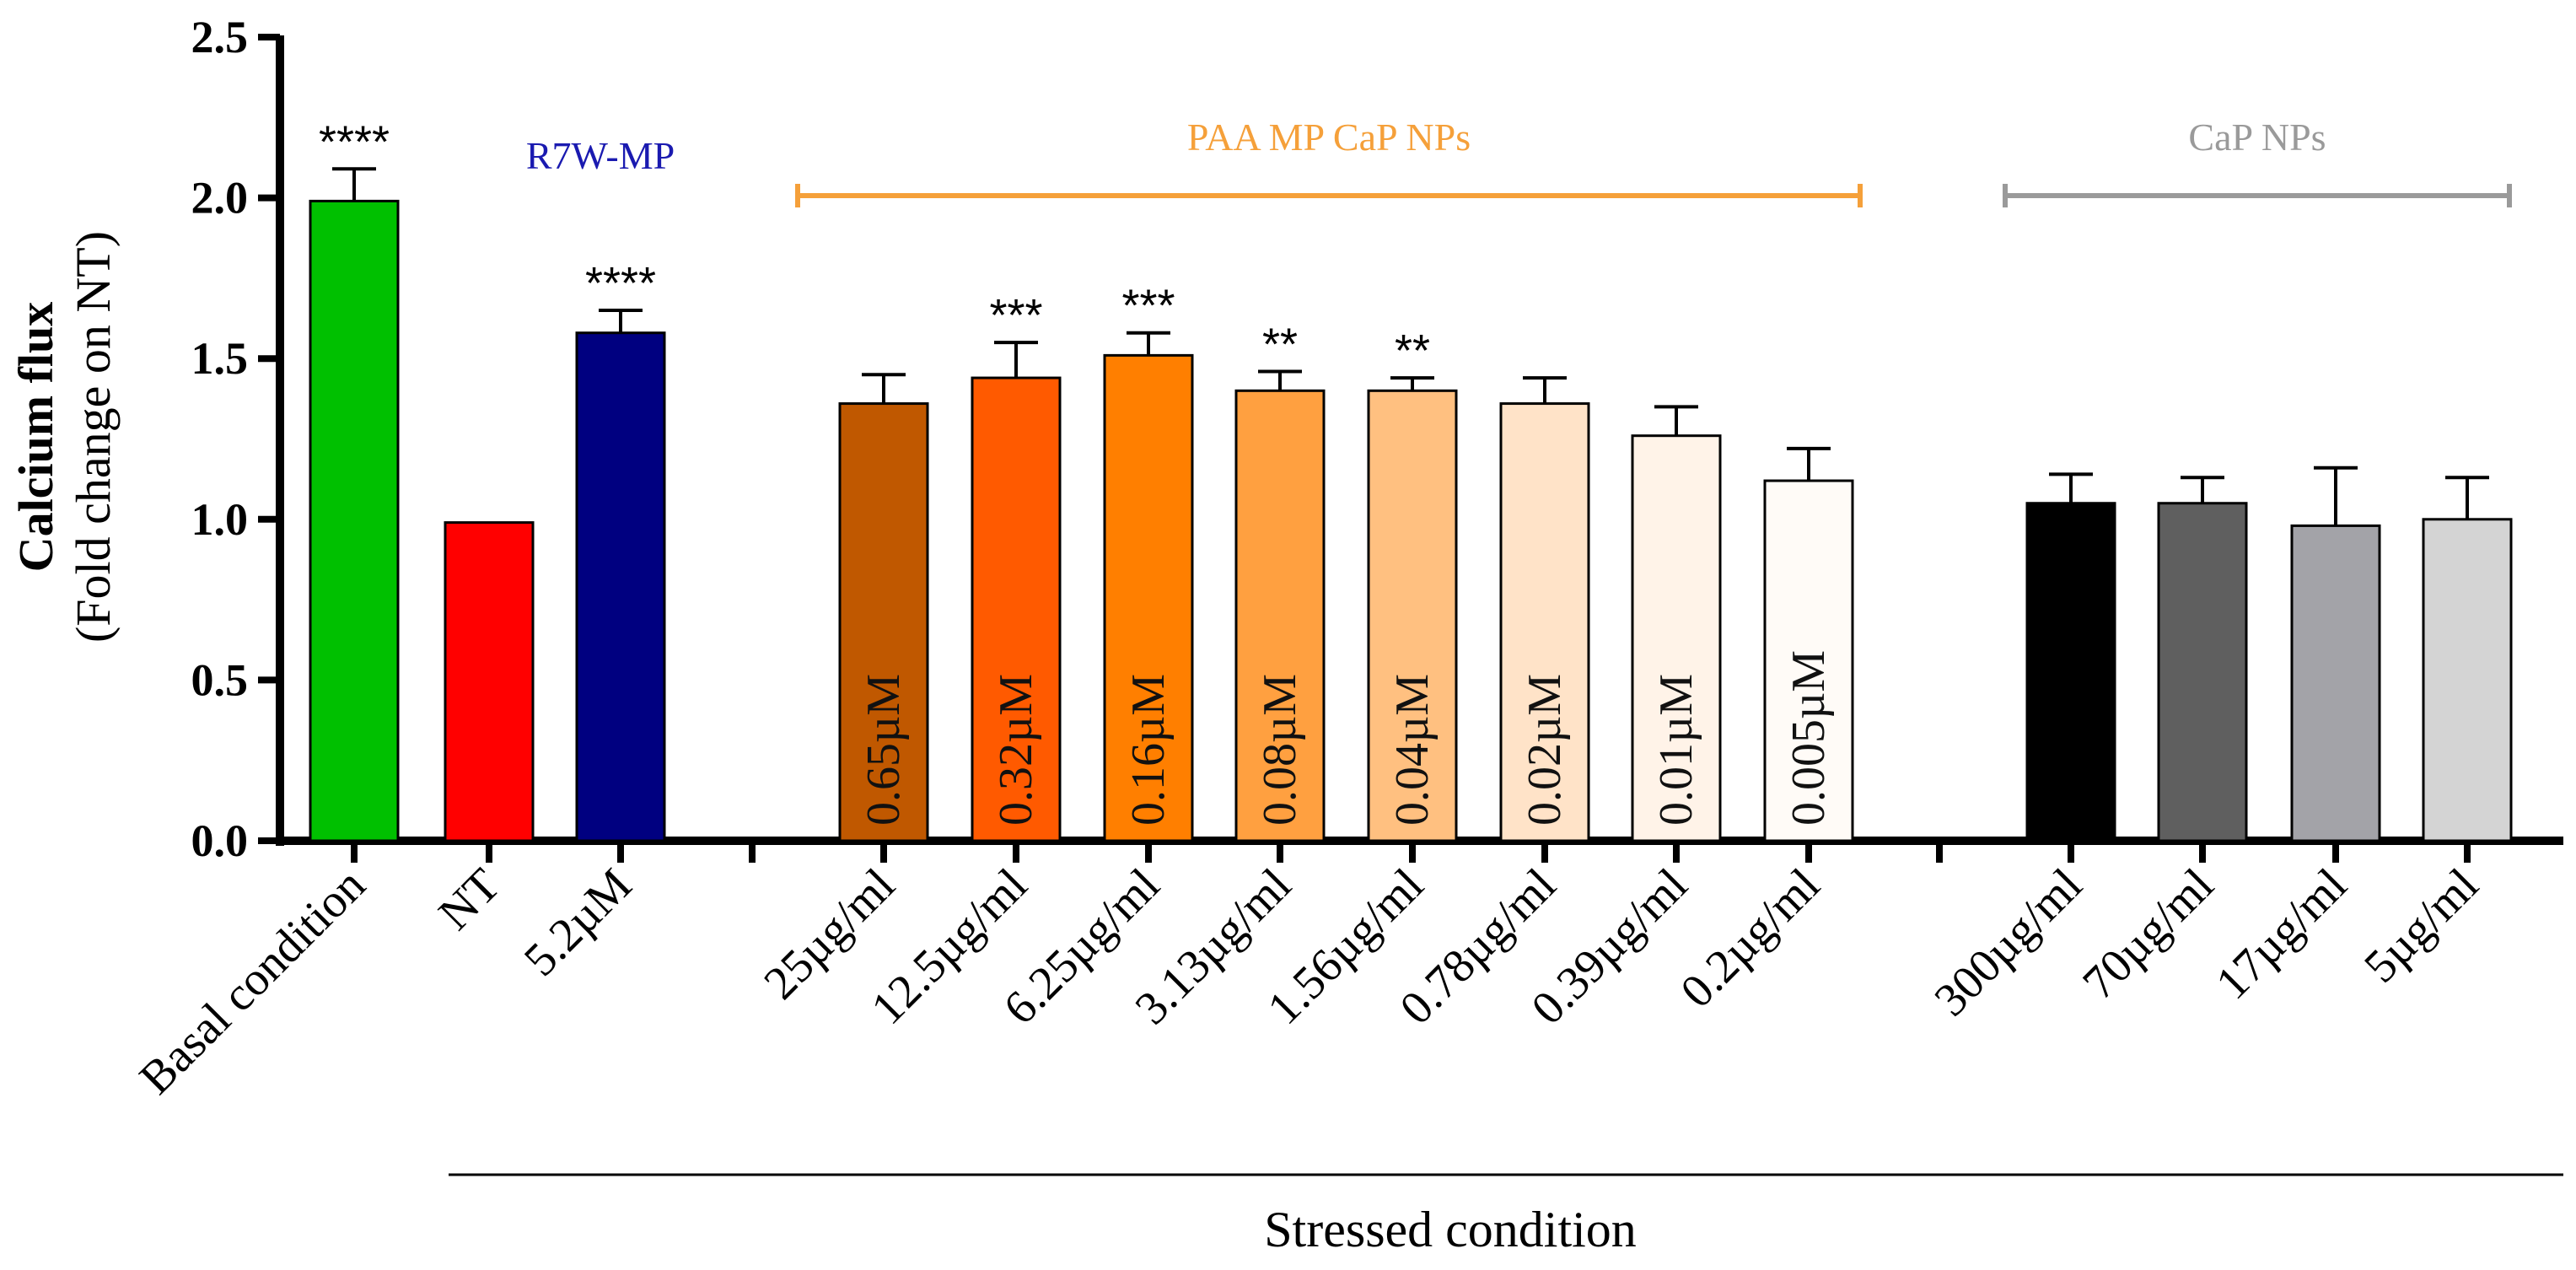 The image size is (2576, 1270). I want to click on category-label: 300µg/ml, so click(2009, 942).